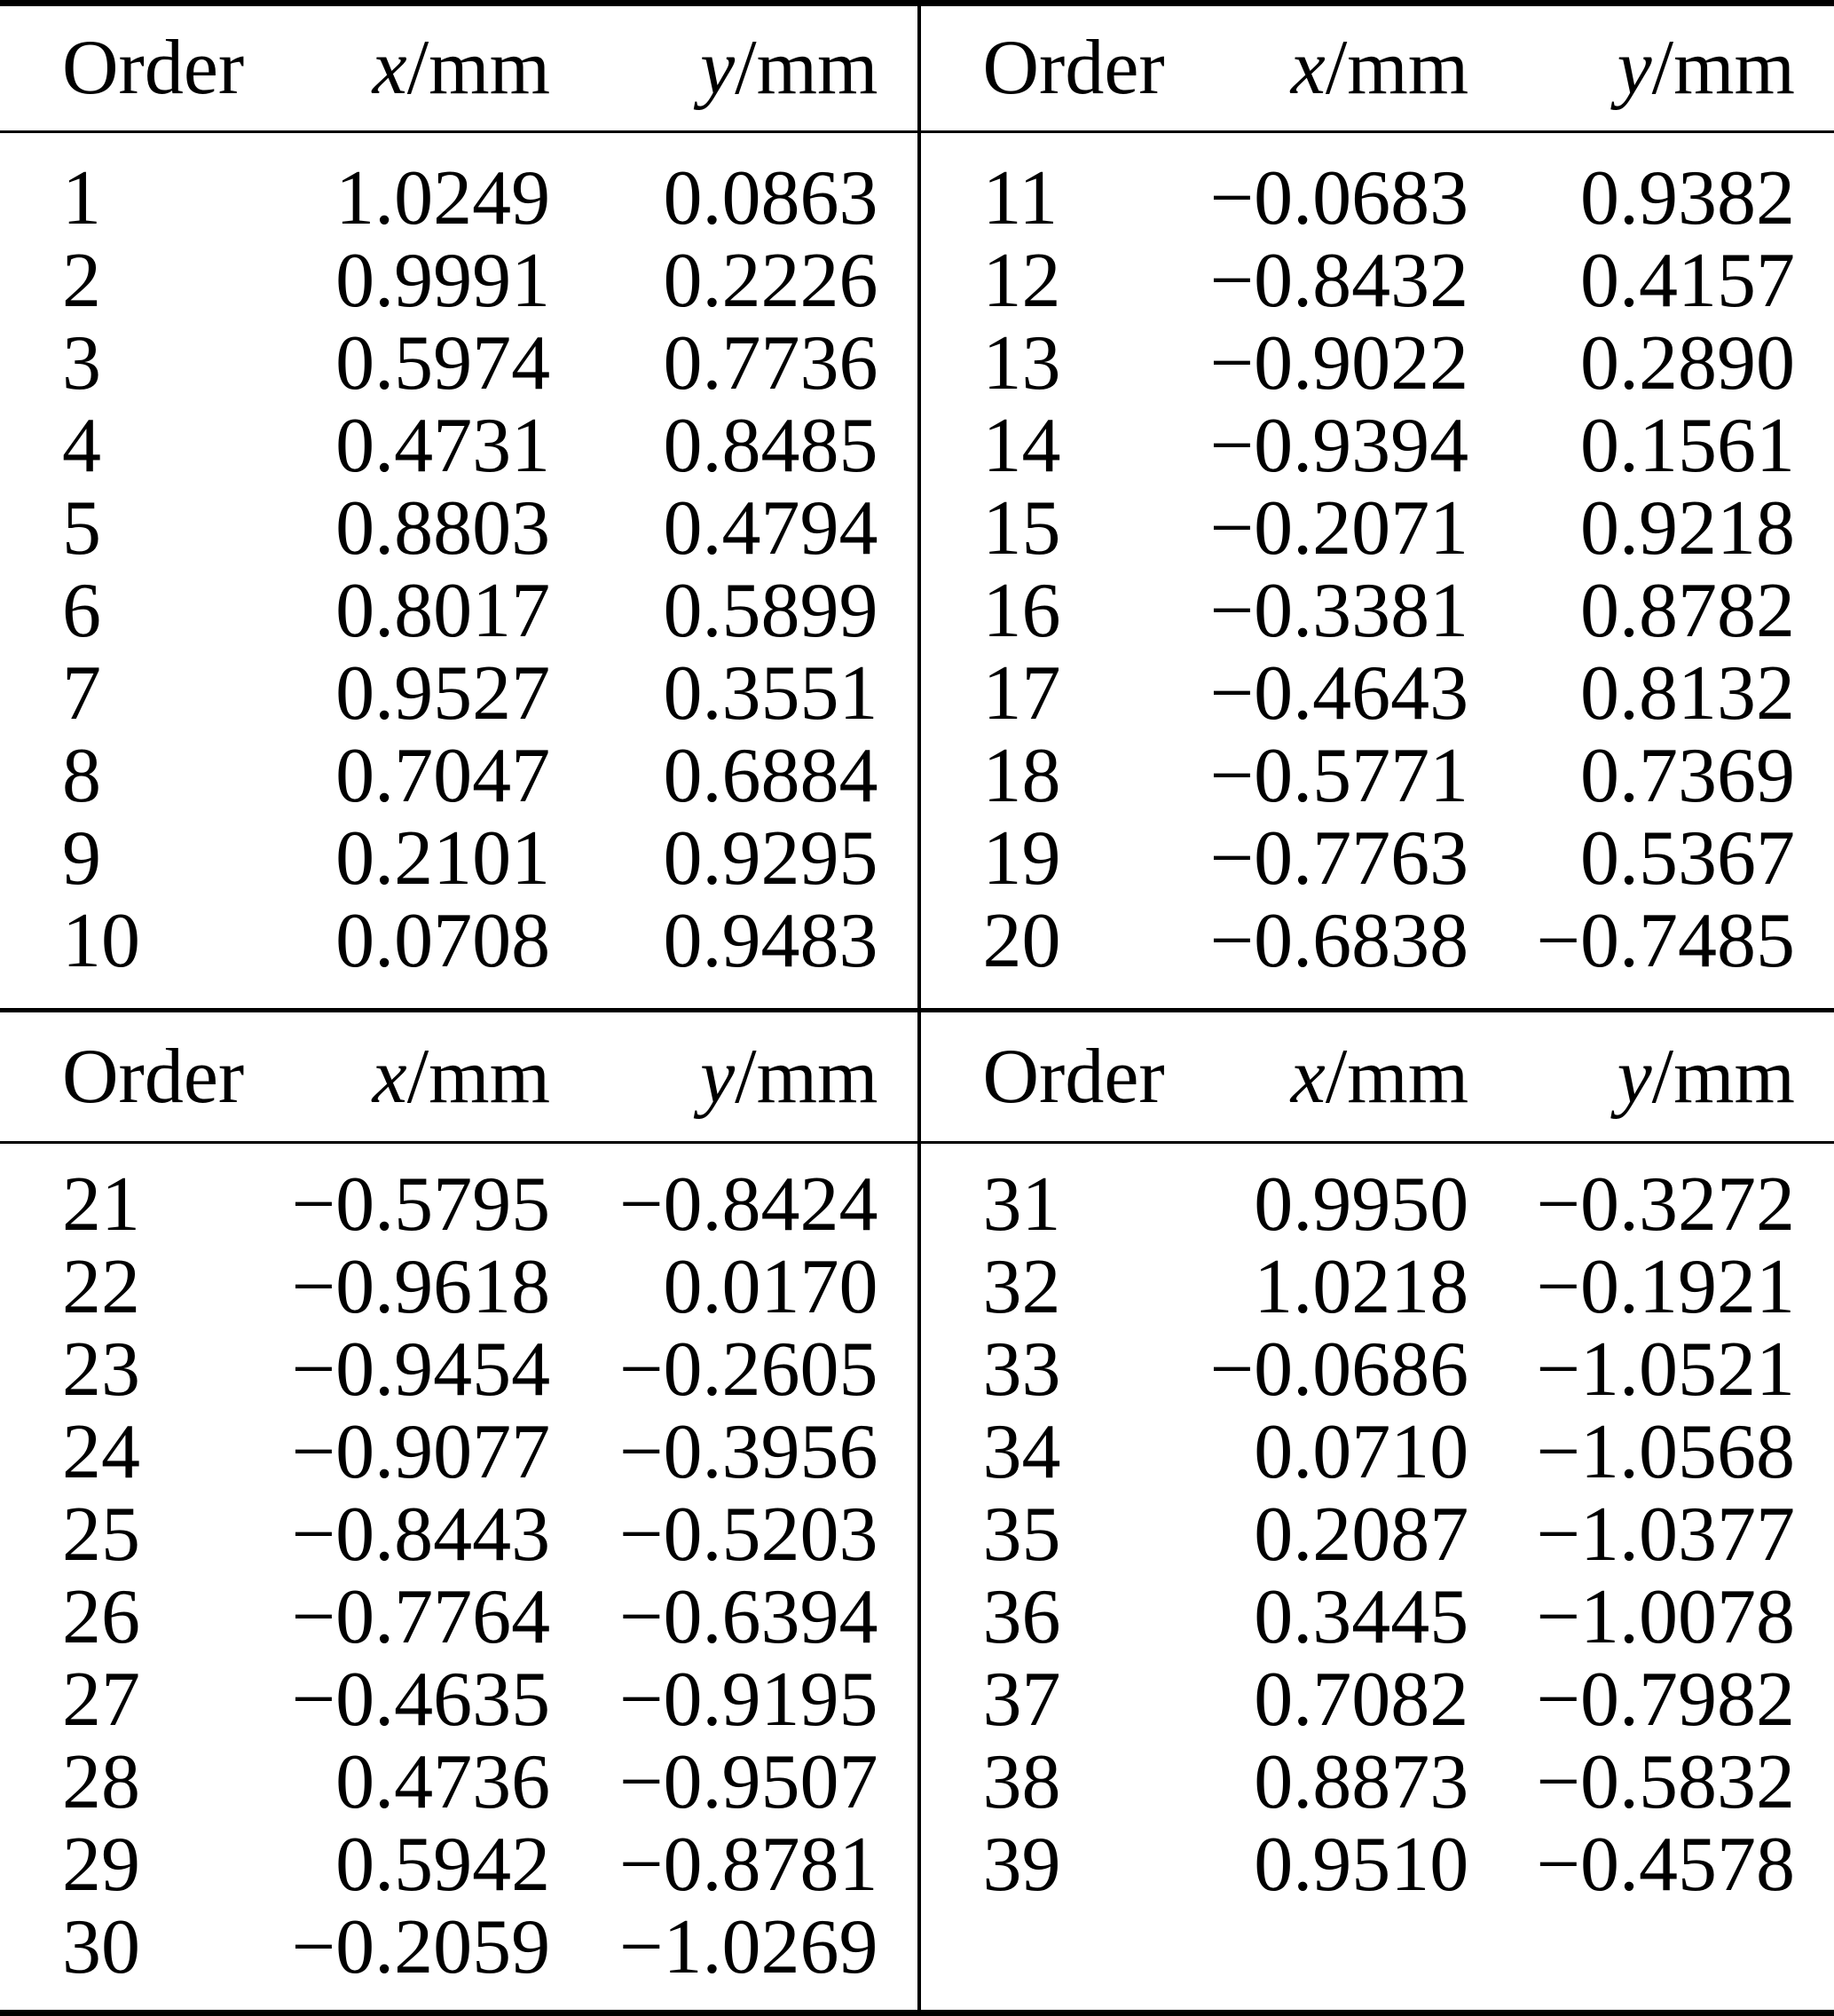 The image size is (1834, 2016). Describe the element at coordinates (770, 528) in the screenshot. I see `y-value-cell: 0.4794` at that location.